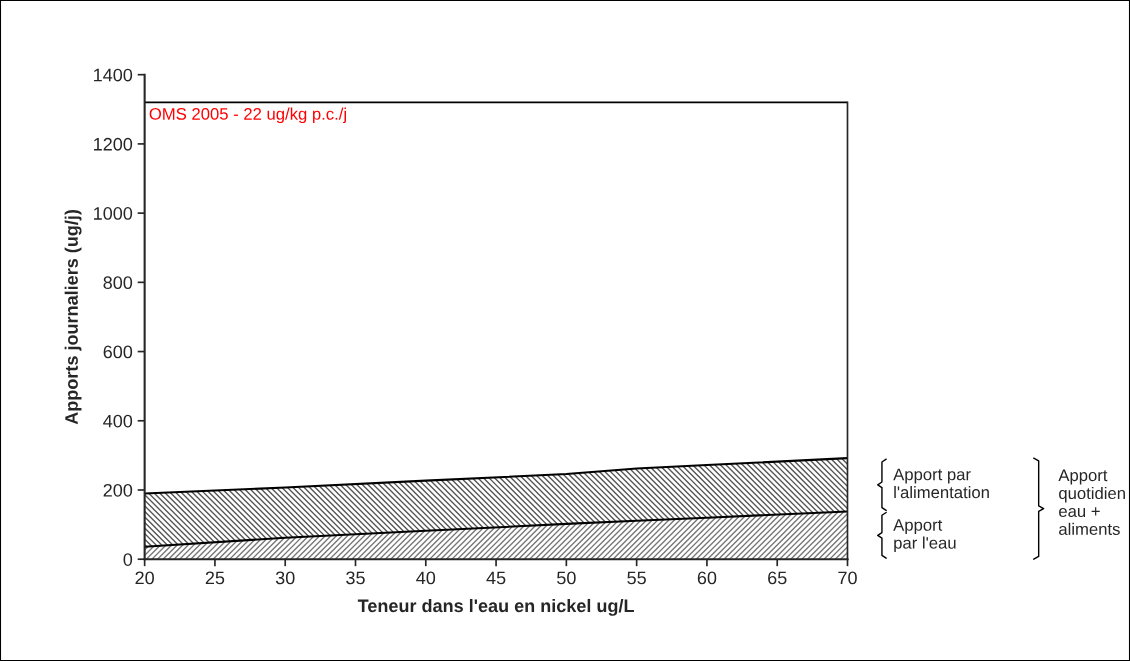  Describe the element at coordinates (118, 352) in the screenshot. I see `y-tick-label: 600` at that location.